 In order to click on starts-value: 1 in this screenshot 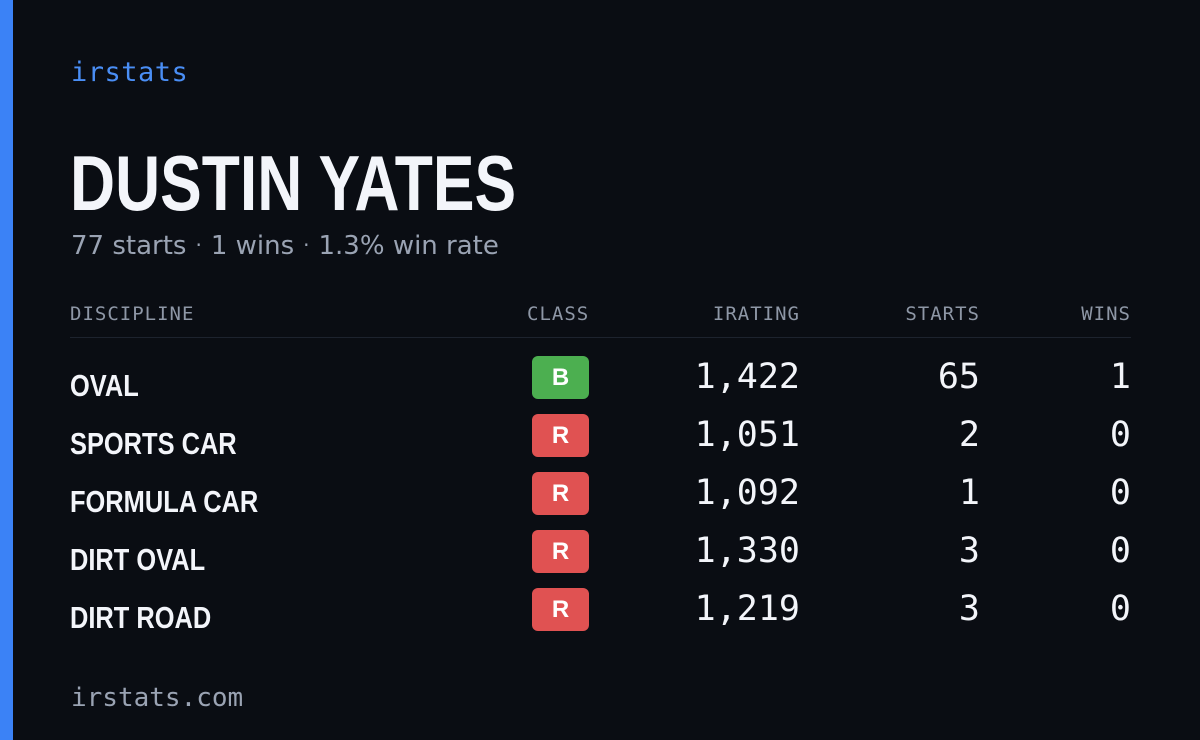, I will do `click(969, 493)`.